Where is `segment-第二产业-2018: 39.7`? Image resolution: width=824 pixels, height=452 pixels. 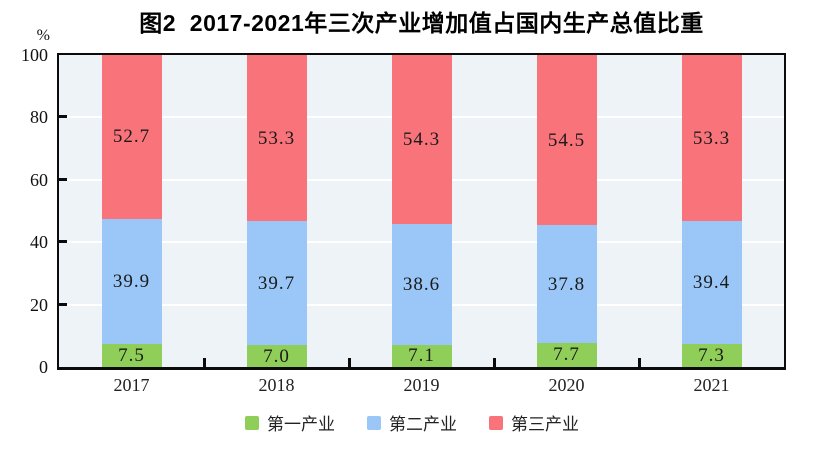 segment-第二产业-2018: 39.7 is located at coordinates (276, 283).